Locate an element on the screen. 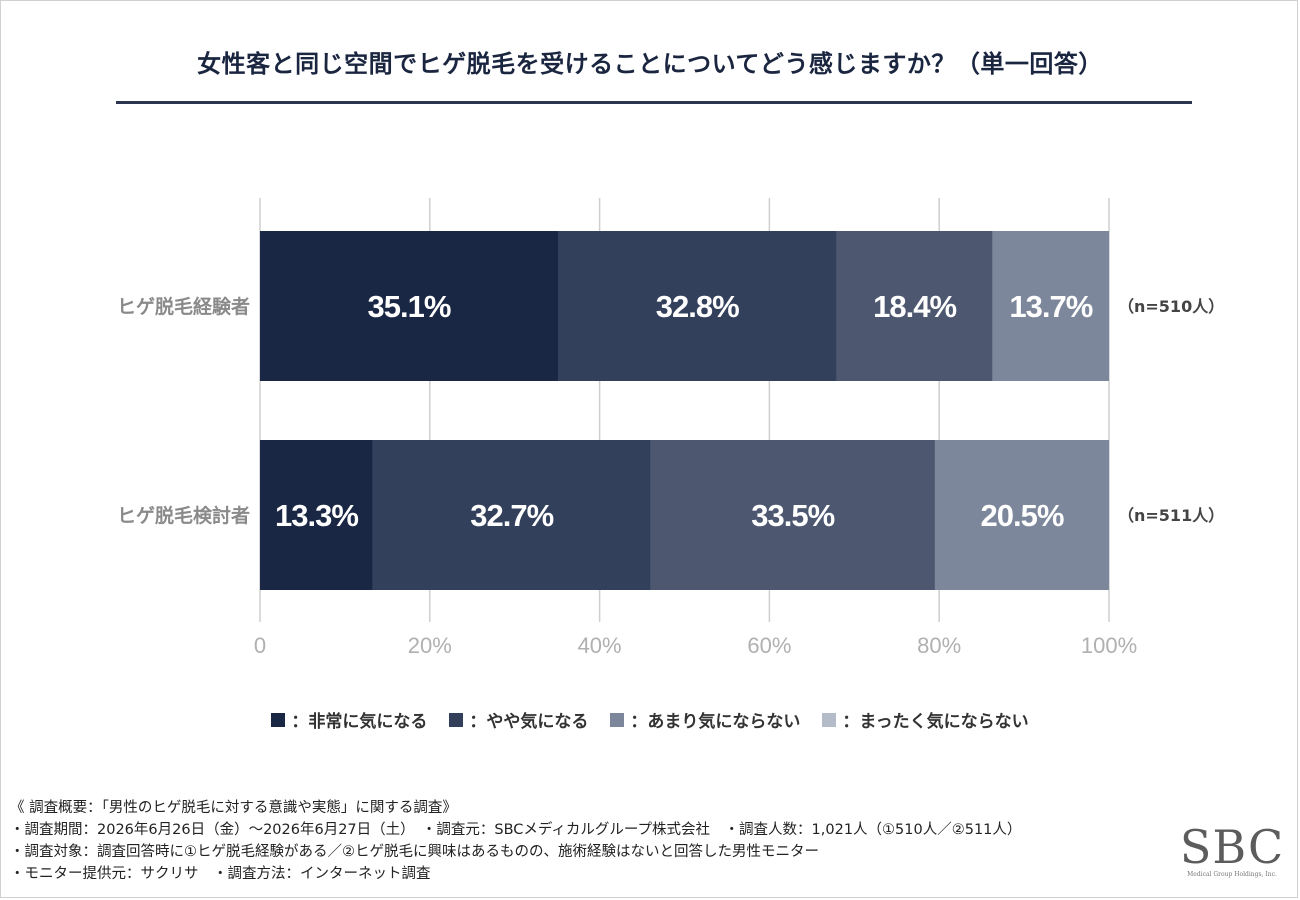 Image resolution: width=1300 pixels, height=900 pixels. bar-data-label: 13.7% is located at coordinates (1050, 306).